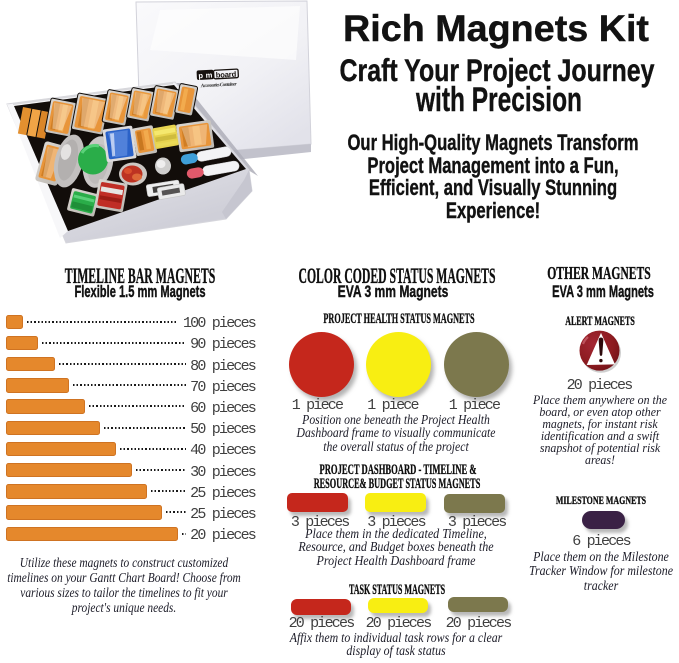 This screenshot has height=663, width=679. I want to click on svg-text: board, so click(226, 75).